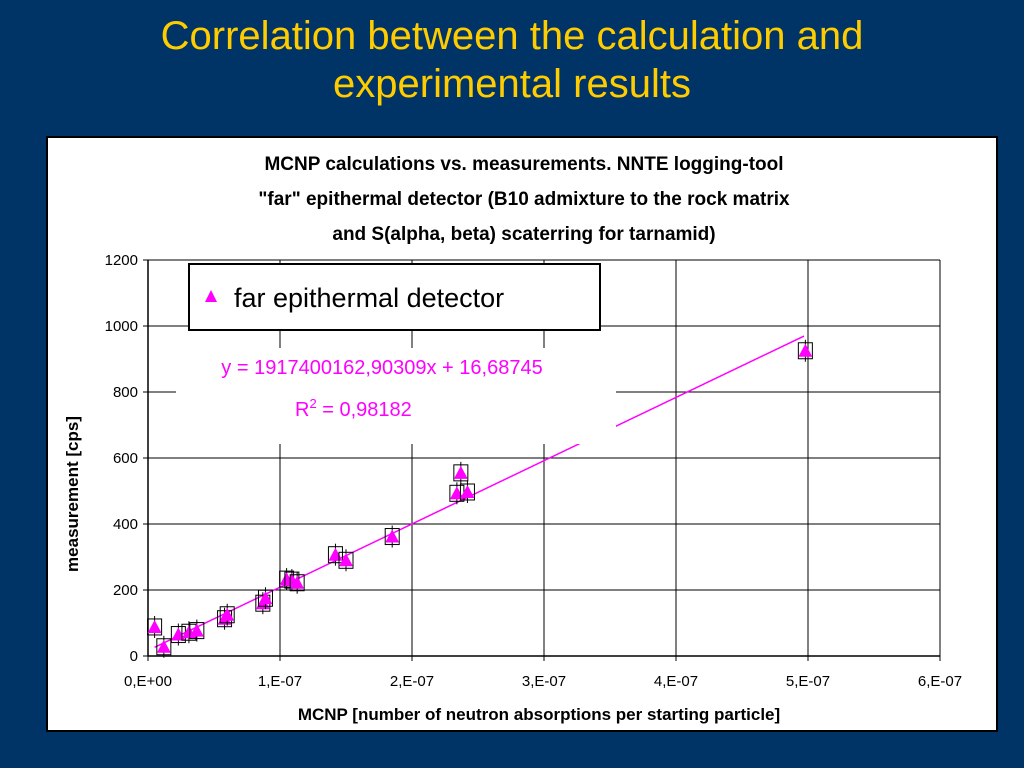 The height and width of the screenshot is (768, 1024). I want to click on y-tick-label: 1200, so click(121, 260).